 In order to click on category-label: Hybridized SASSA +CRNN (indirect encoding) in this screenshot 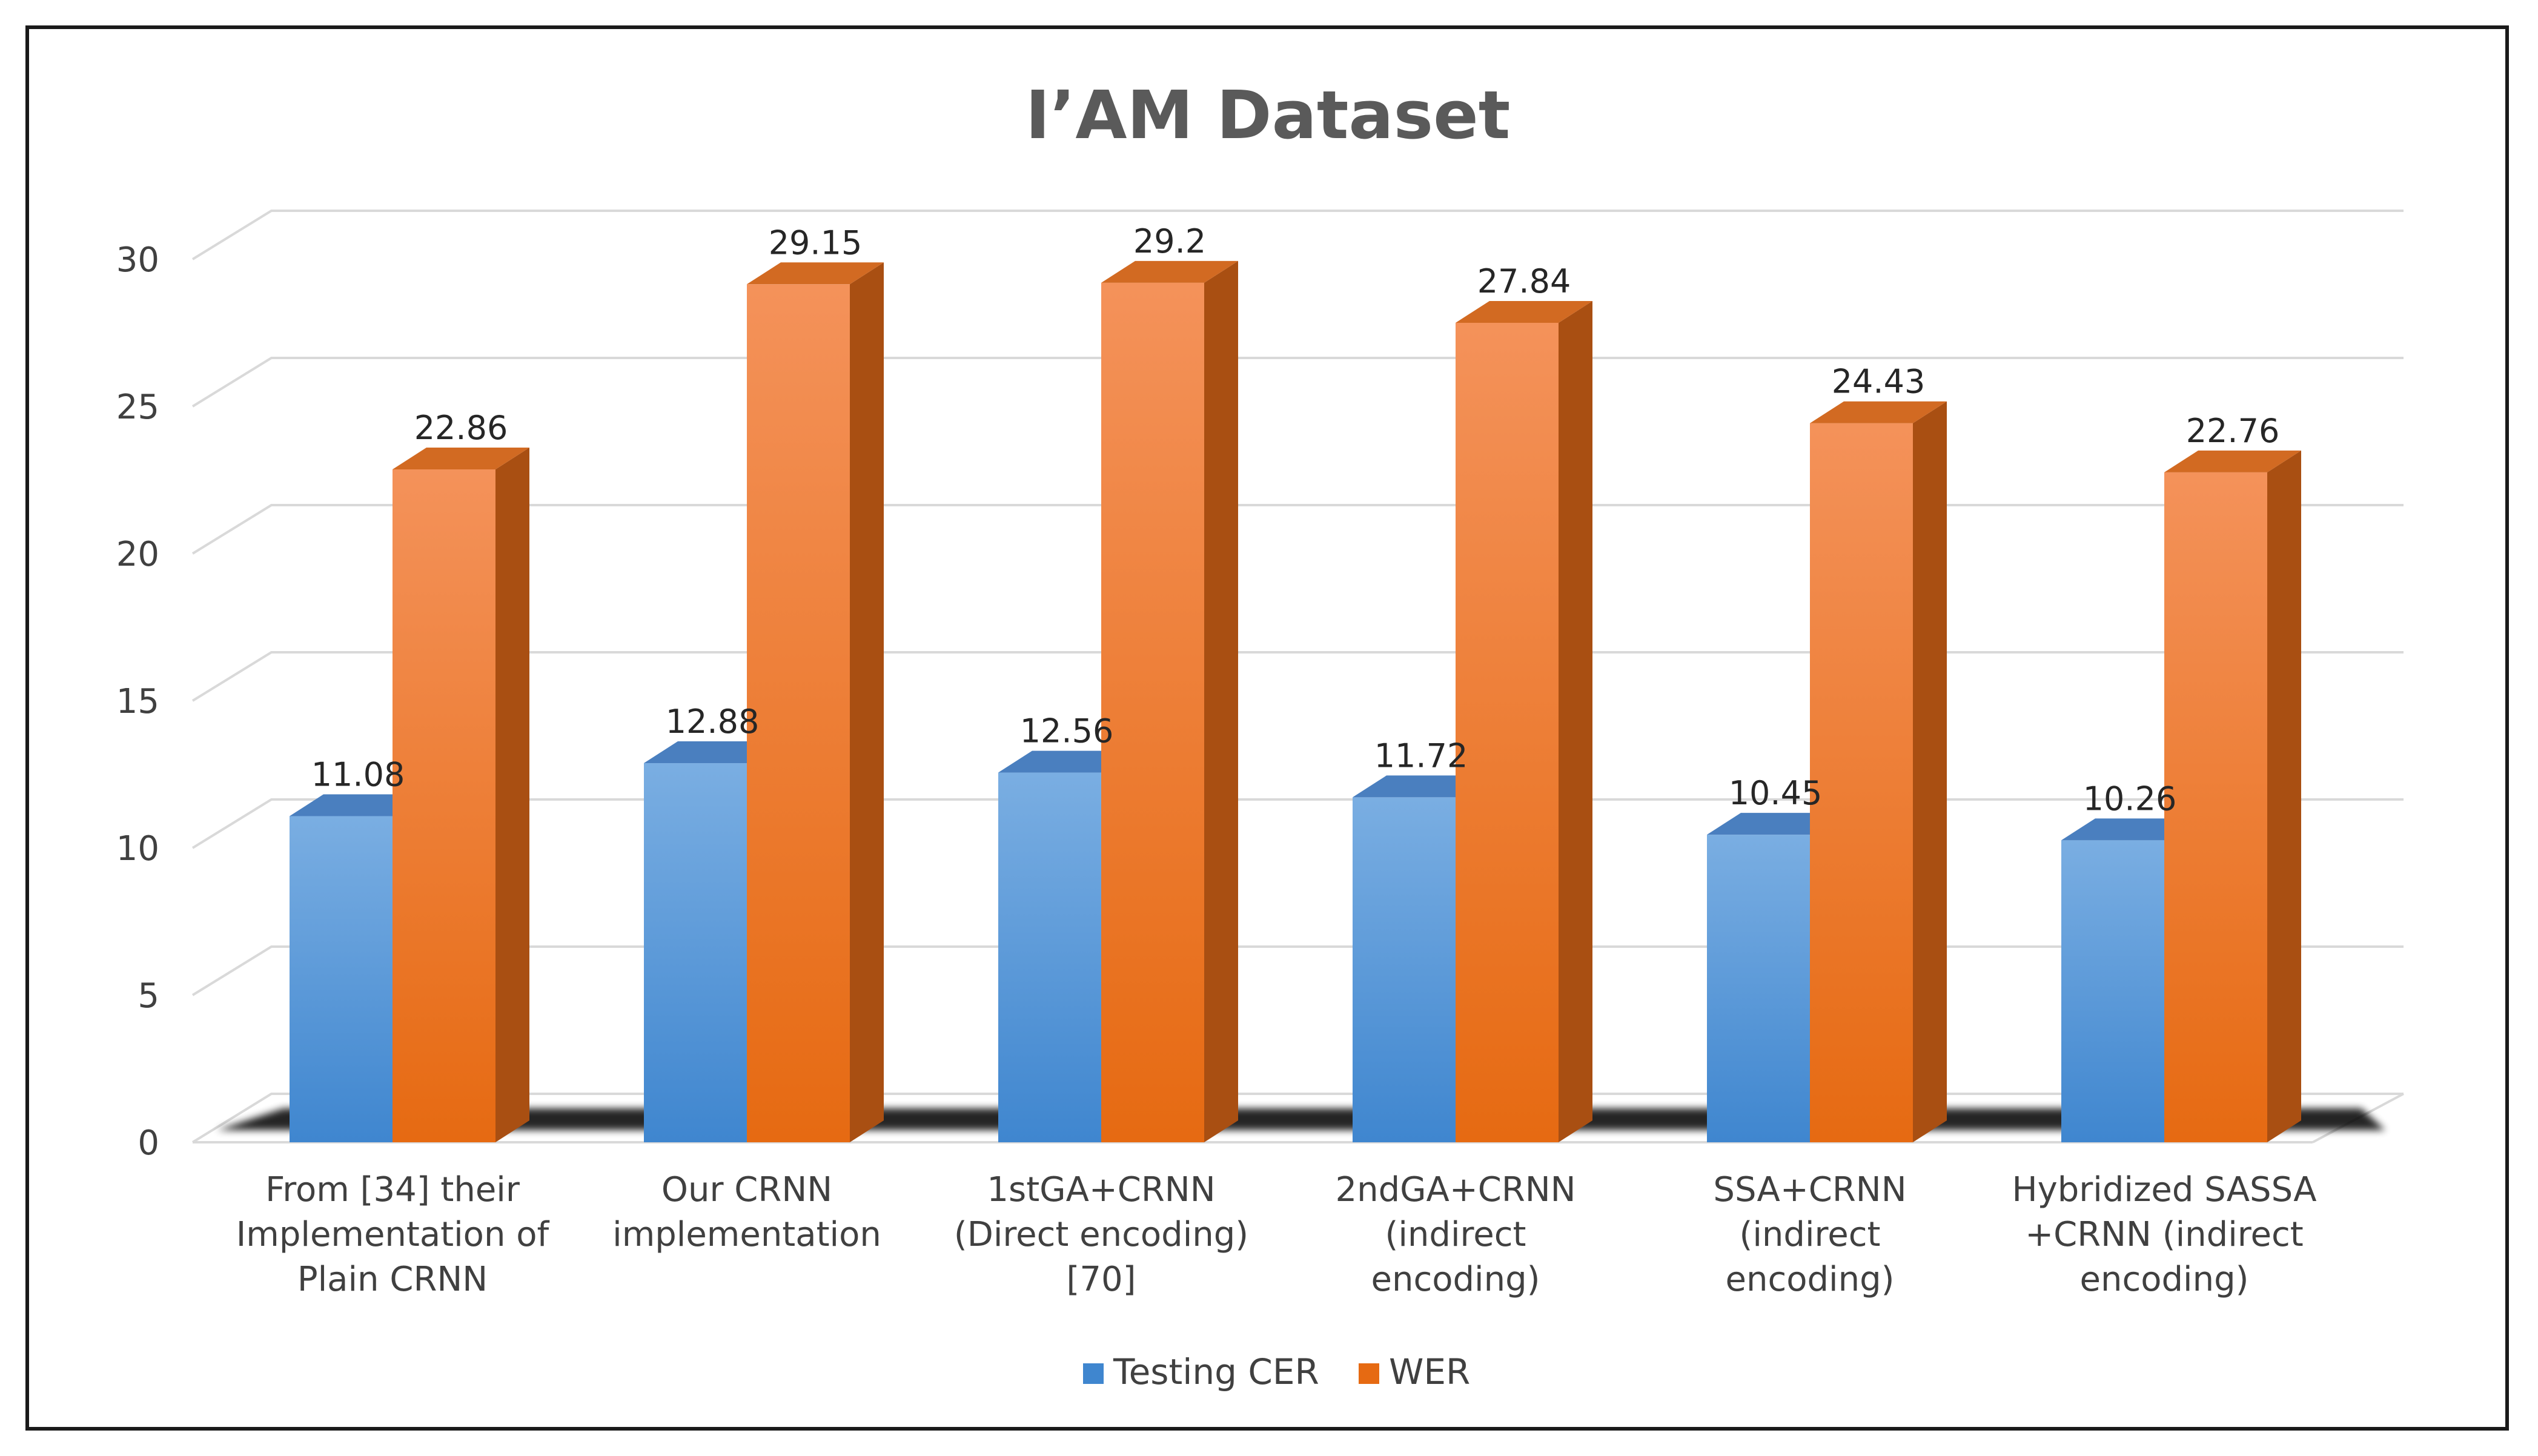, I will do `click(2164, 1234)`.